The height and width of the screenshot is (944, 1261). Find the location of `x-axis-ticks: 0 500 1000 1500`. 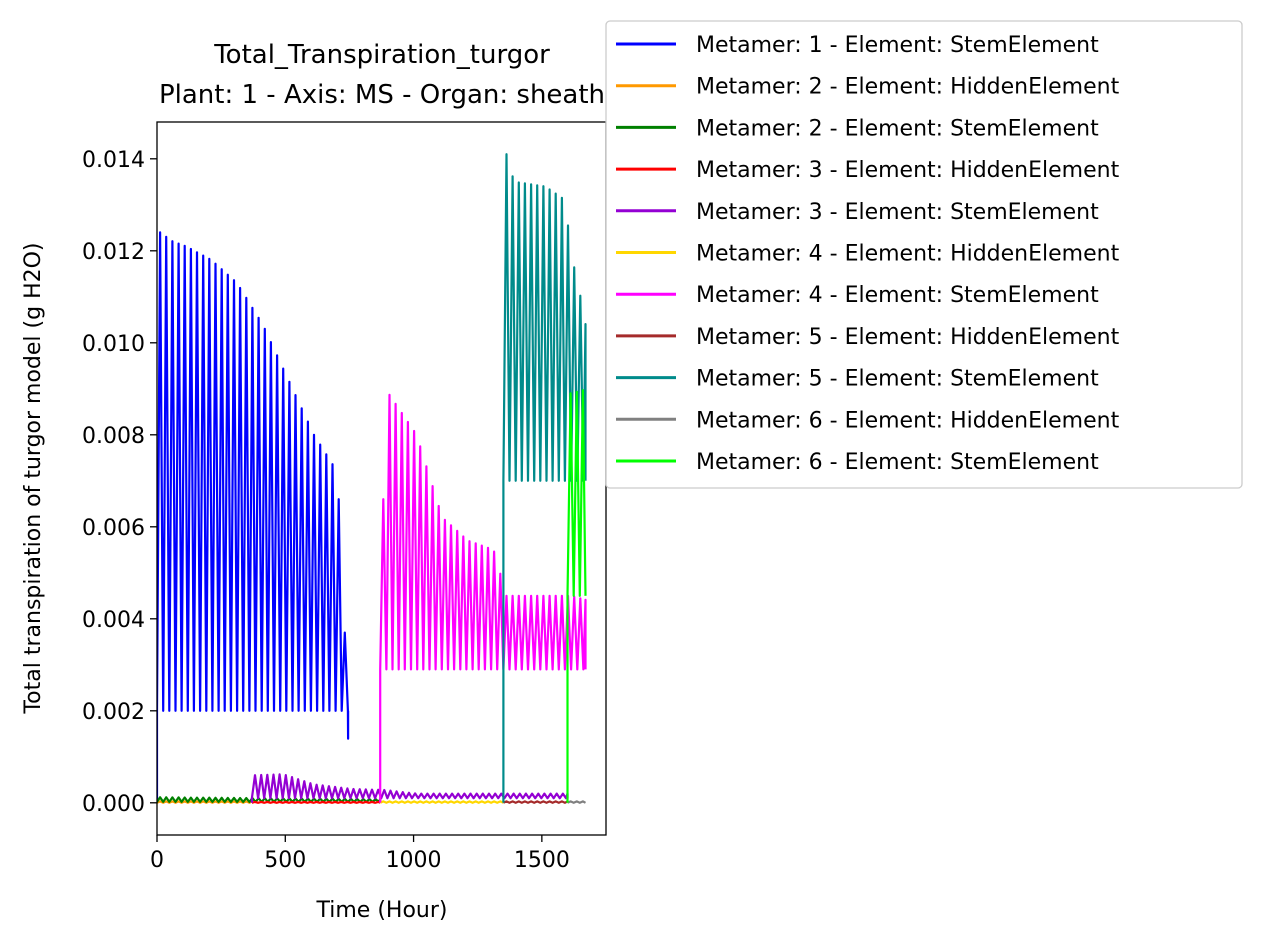

x-axis-ticks: 0 500 1000 1500 is located at coordinates (360, 854).